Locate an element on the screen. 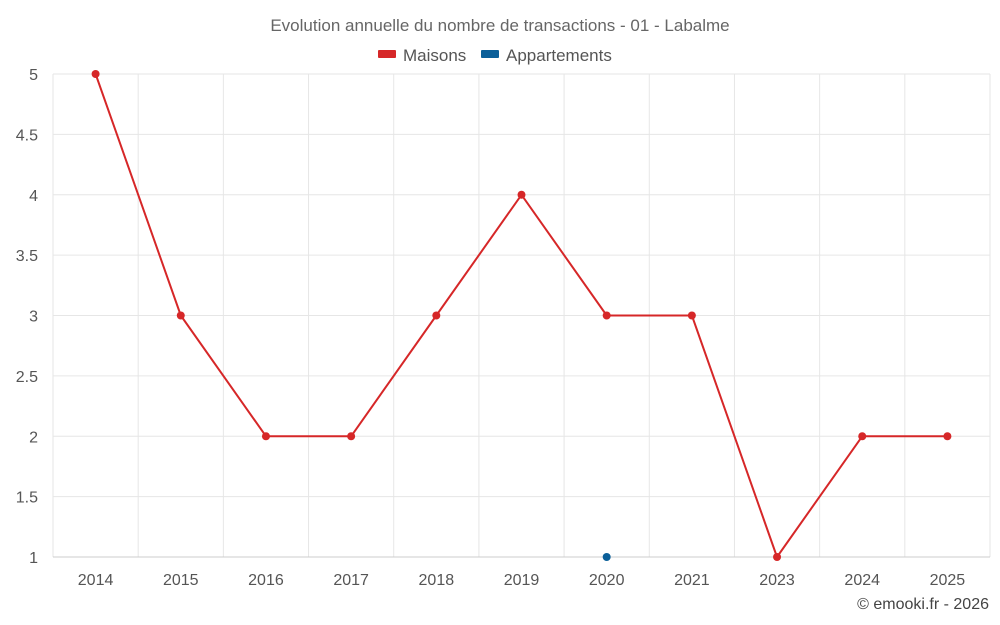 The image size is (1000, 625). x-tick-label: 2017 is located at coordinates (351, 580).